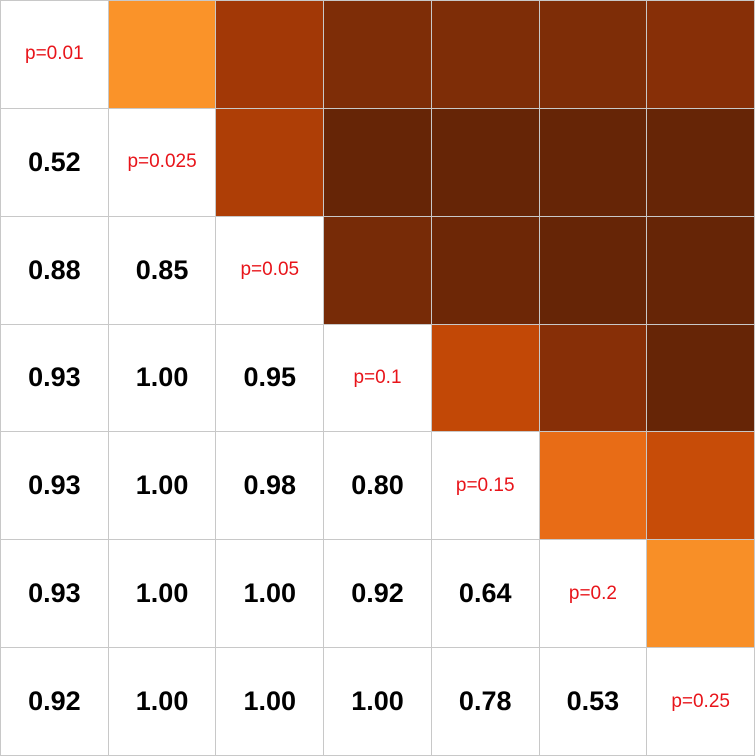 The width and height of the screenshot is (755, 756). Describe the element at coordinates (593, 594) in the screenshot. I see `diagonal-label: p=0.2` at that location.